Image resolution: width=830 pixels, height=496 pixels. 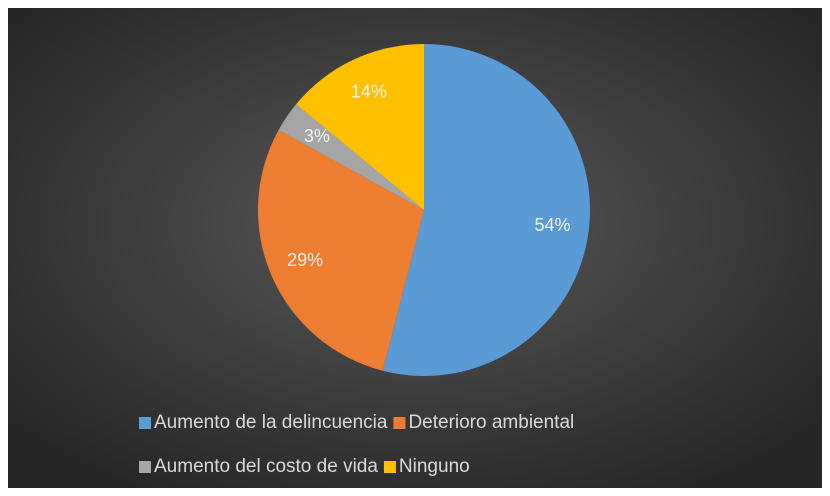 What do you see at coordinates (266, 466) in the screenshot?
I see `legend-label: Aumento del costo de vida` at bounding box center [266, 466].